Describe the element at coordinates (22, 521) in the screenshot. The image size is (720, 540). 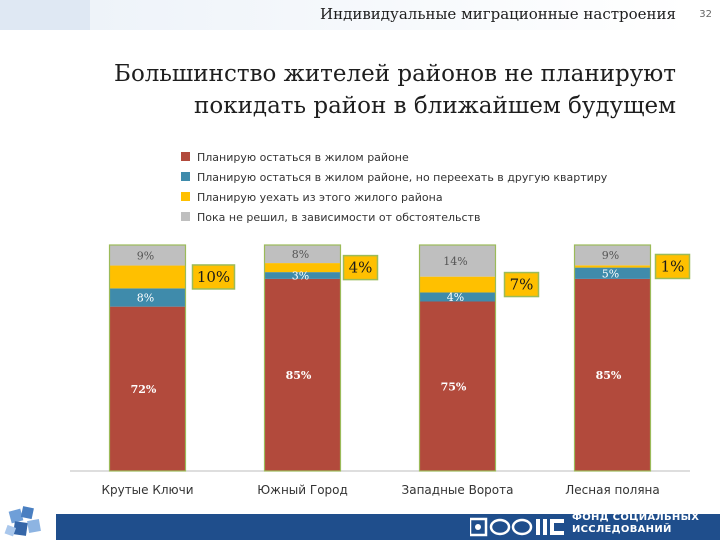
I see `puzzle-cluster-icon` at that location.